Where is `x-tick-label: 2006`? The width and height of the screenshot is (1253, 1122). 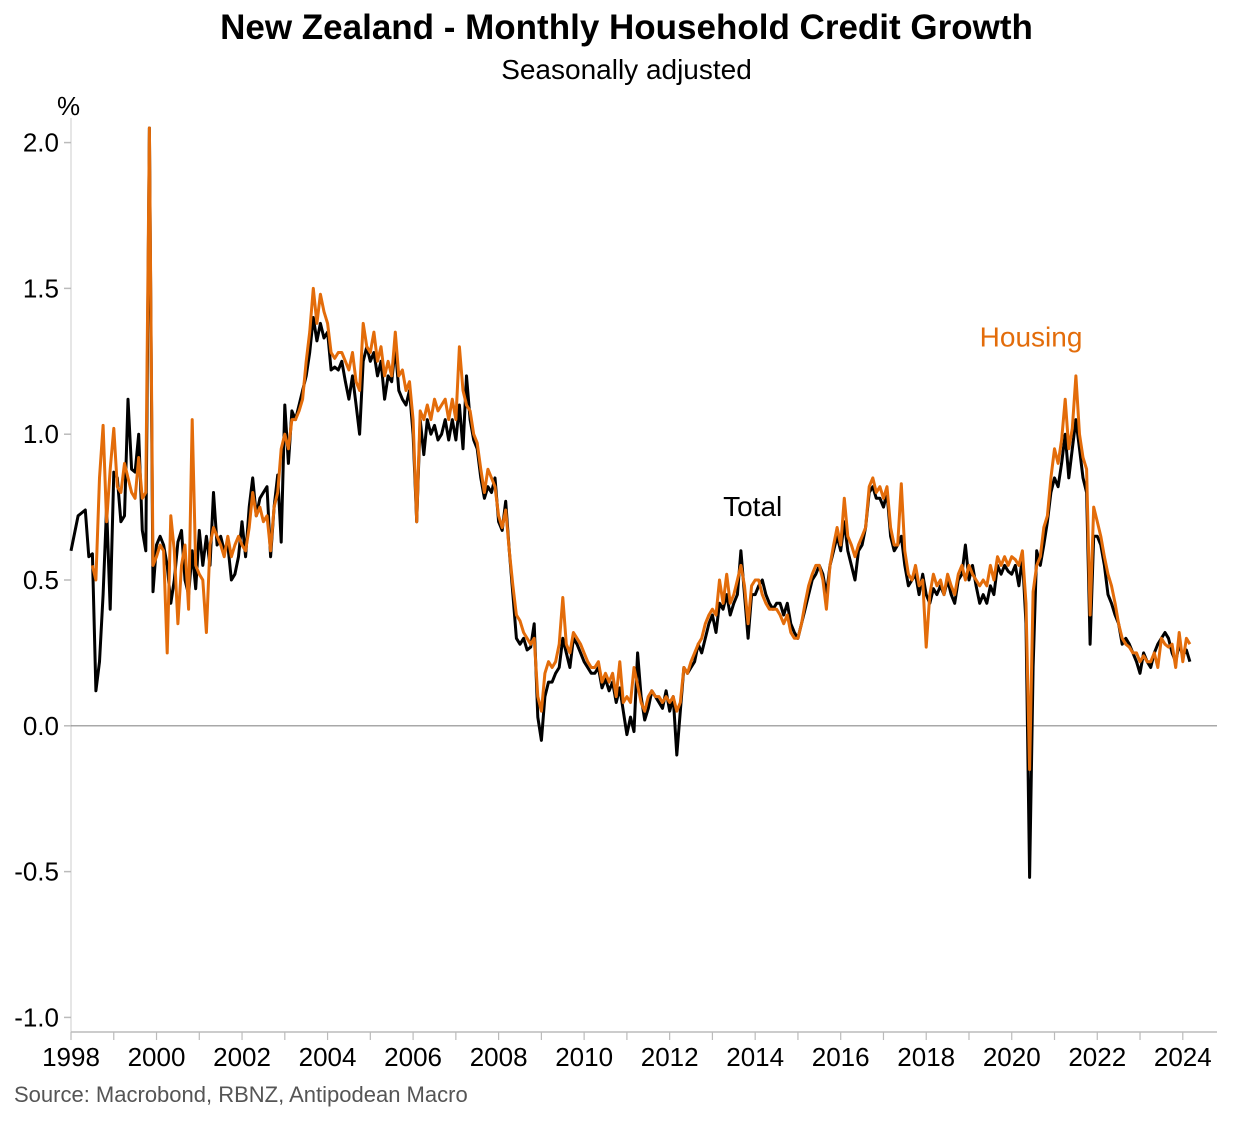 x-tick-label: 2006 is located at coordinates (413, 1057).